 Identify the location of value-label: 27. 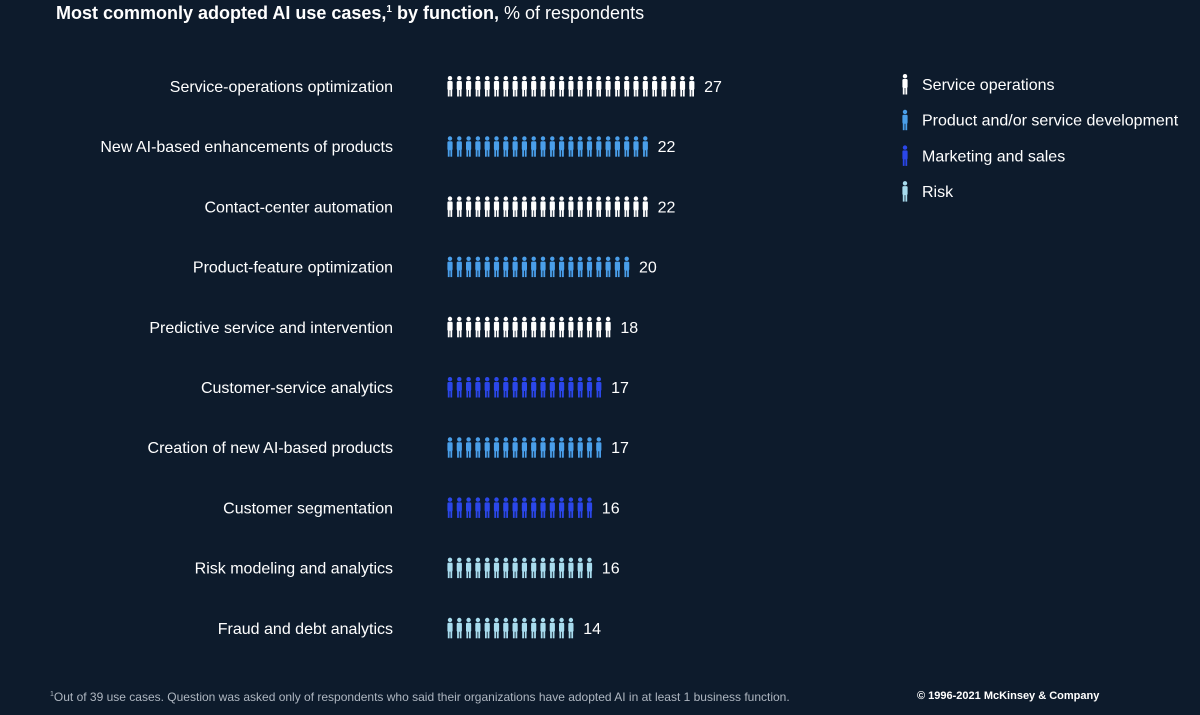
(713, 87).